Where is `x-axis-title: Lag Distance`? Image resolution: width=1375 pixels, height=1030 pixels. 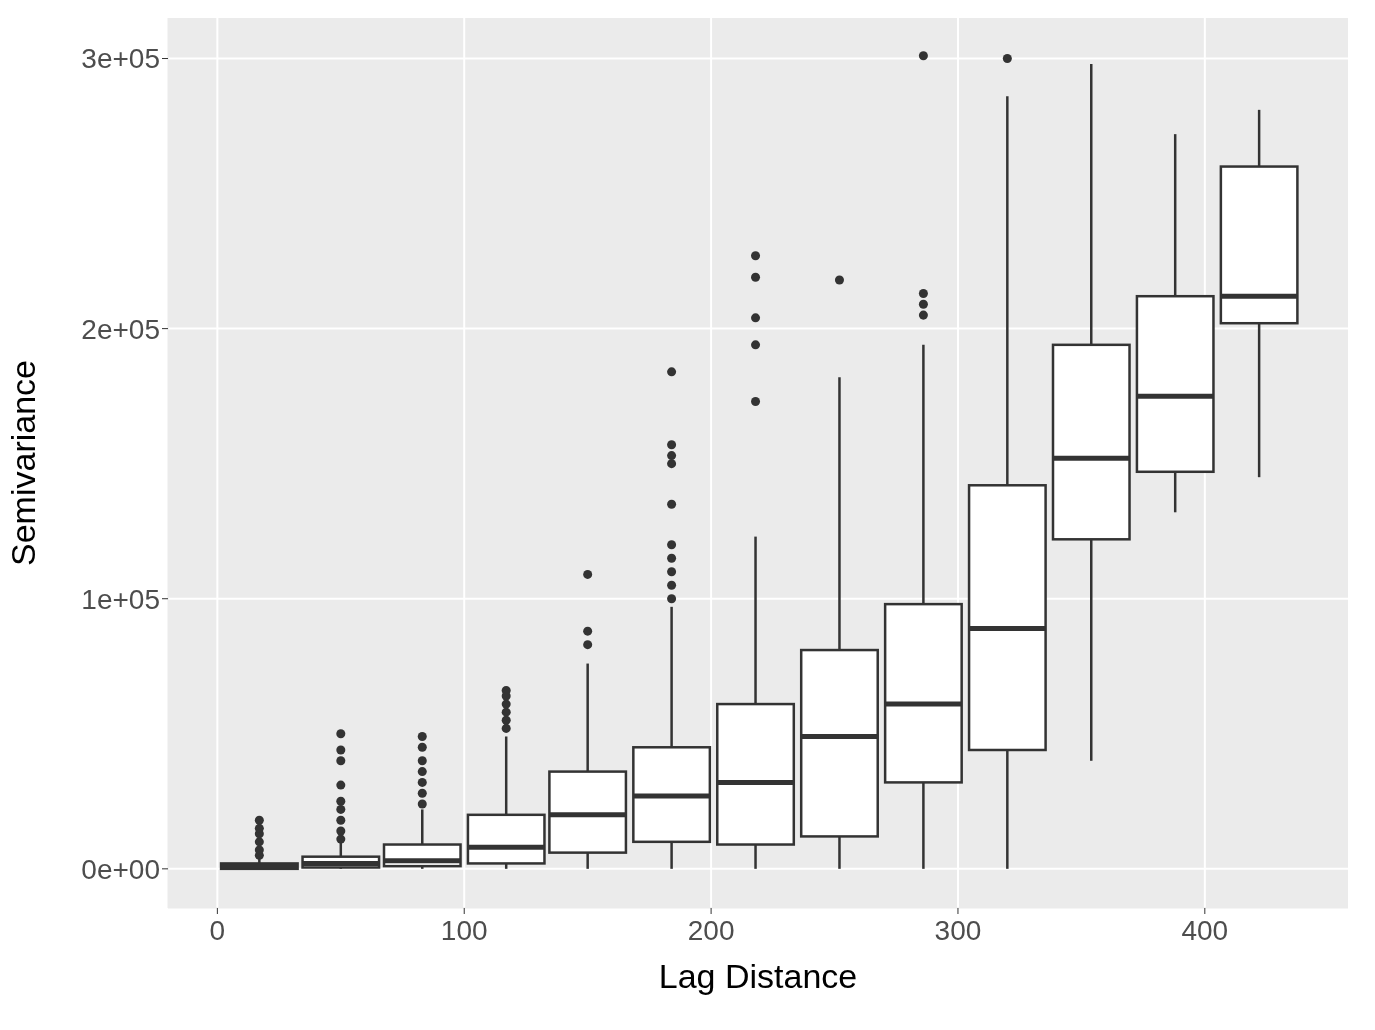
x-axis-title: Lag Distance is located at coordinates (758, 976).